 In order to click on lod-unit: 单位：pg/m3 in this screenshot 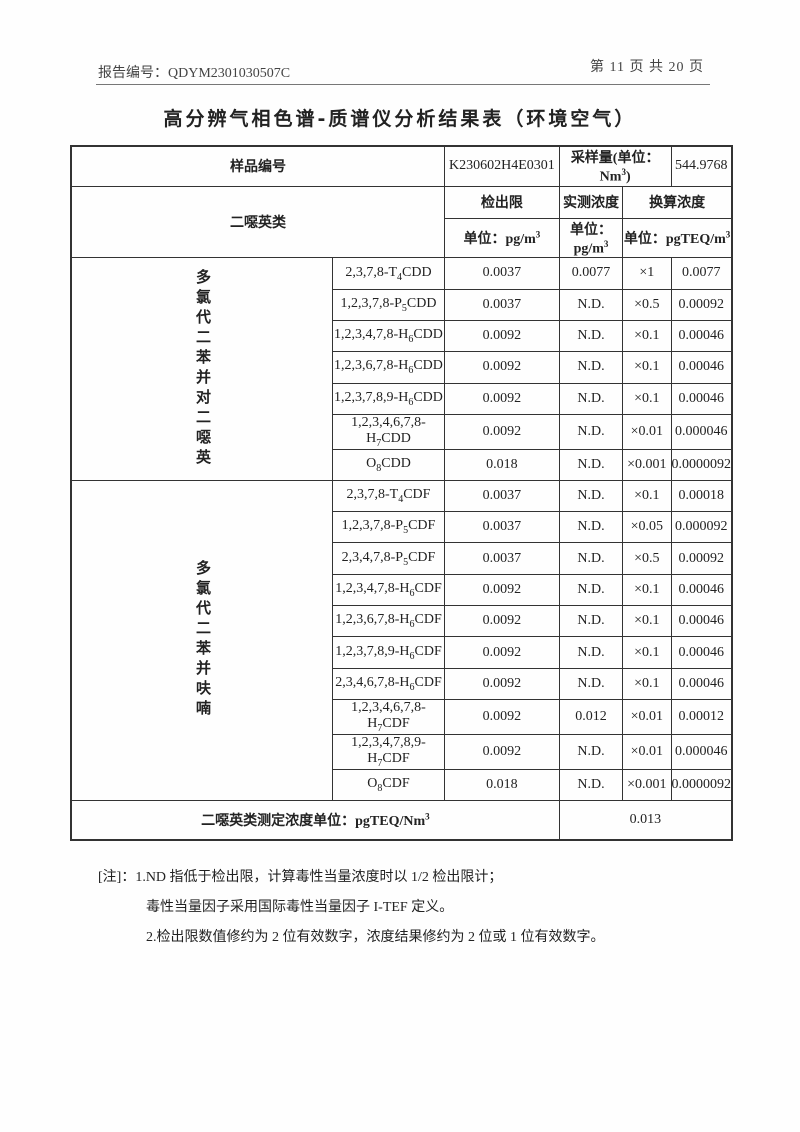, I will do `click(501, 238)`.